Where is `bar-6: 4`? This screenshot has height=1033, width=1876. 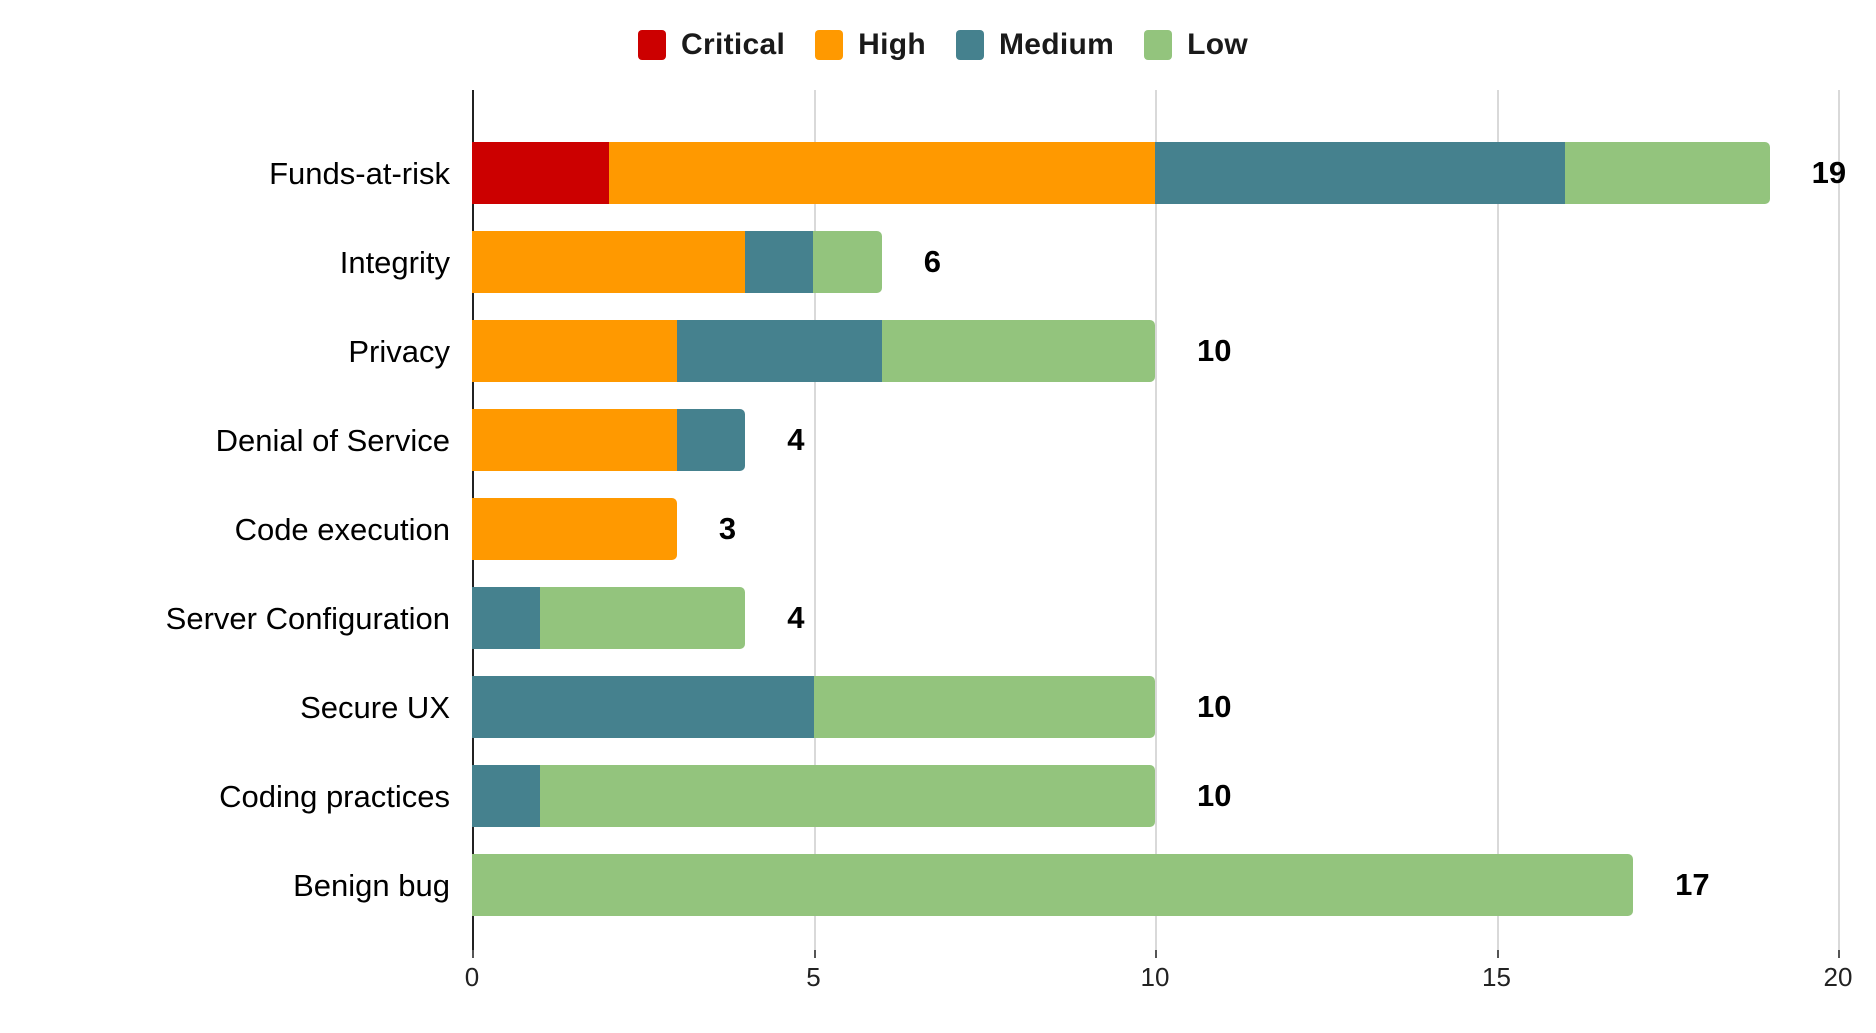
bar-6: 4 is located at coordinates (638, 618).